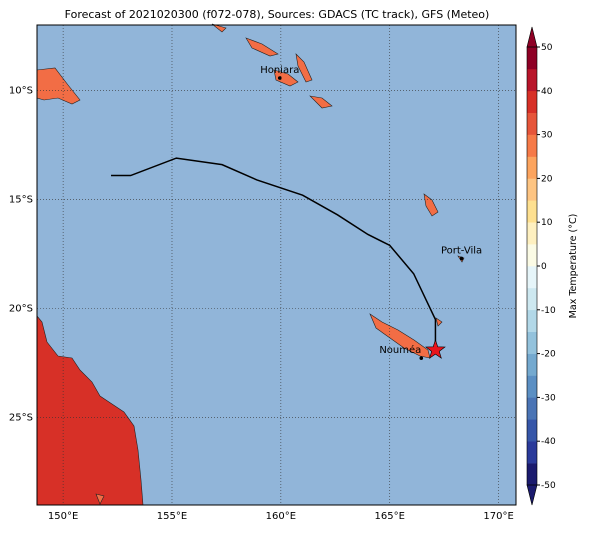  I want to click on x-tick-label: 160°E, so click(281, 516).